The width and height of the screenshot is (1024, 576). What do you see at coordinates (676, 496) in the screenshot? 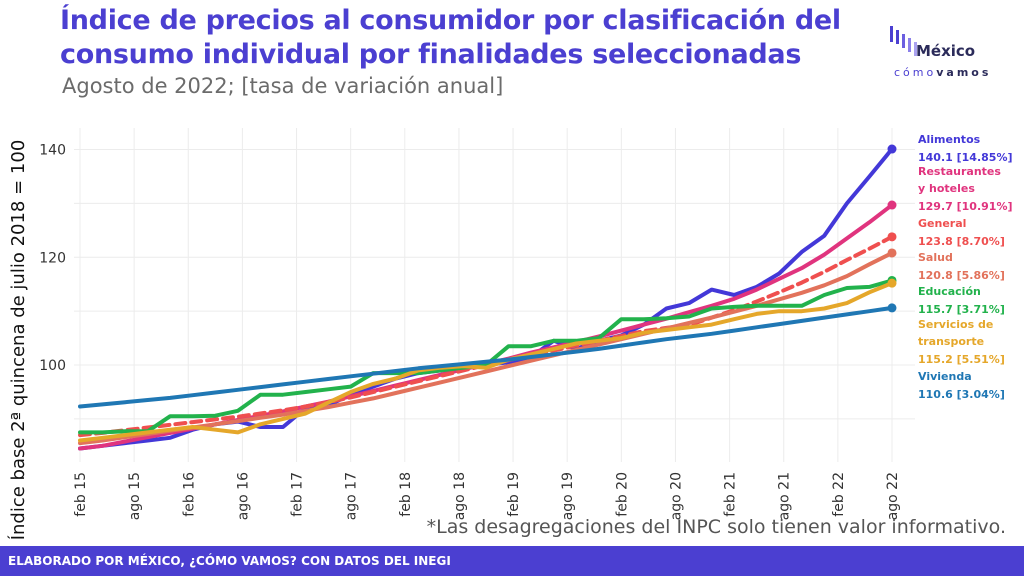
I see `x-tick-label: ago 20` at bounding box center [676, 496].